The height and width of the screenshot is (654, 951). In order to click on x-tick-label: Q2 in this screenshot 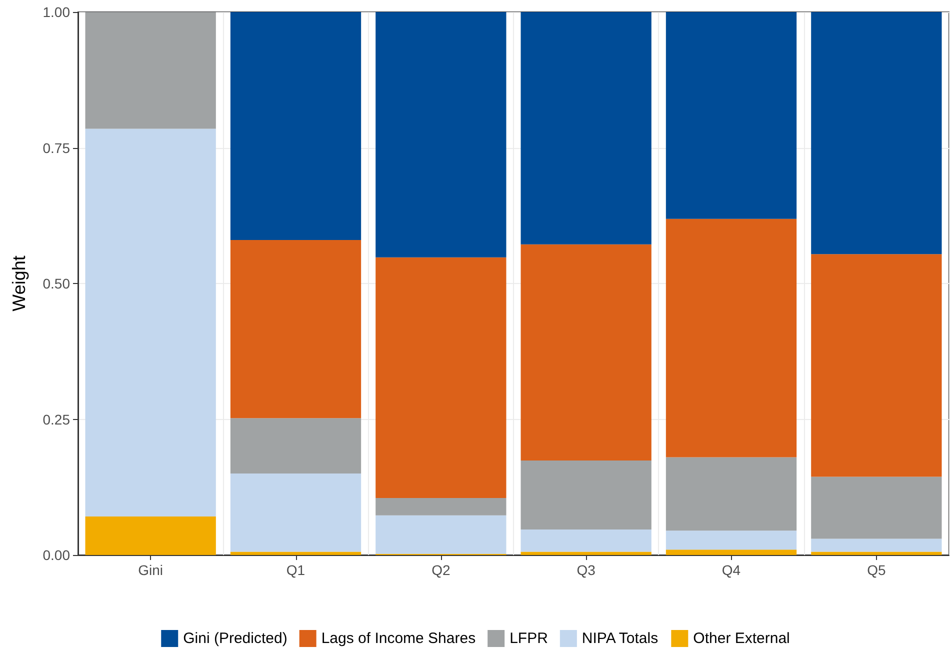, I will do `click(441, 570)`.